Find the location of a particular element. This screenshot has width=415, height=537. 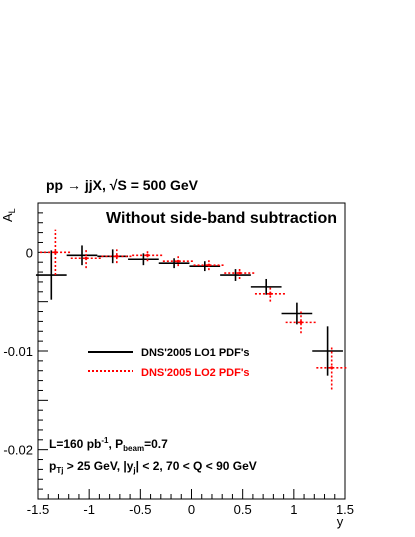

series-2-point-10-marker is located at coordinates (332, 368).